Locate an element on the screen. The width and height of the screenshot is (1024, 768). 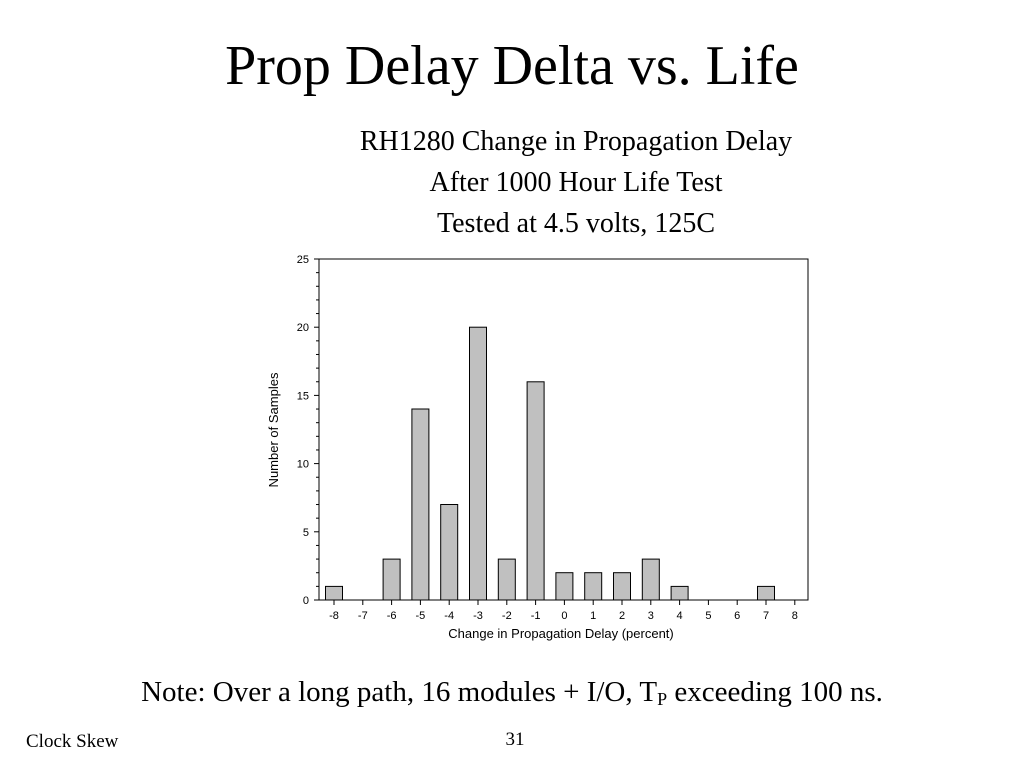
x-tick-label: 6 is located at coordinates (737, 616).